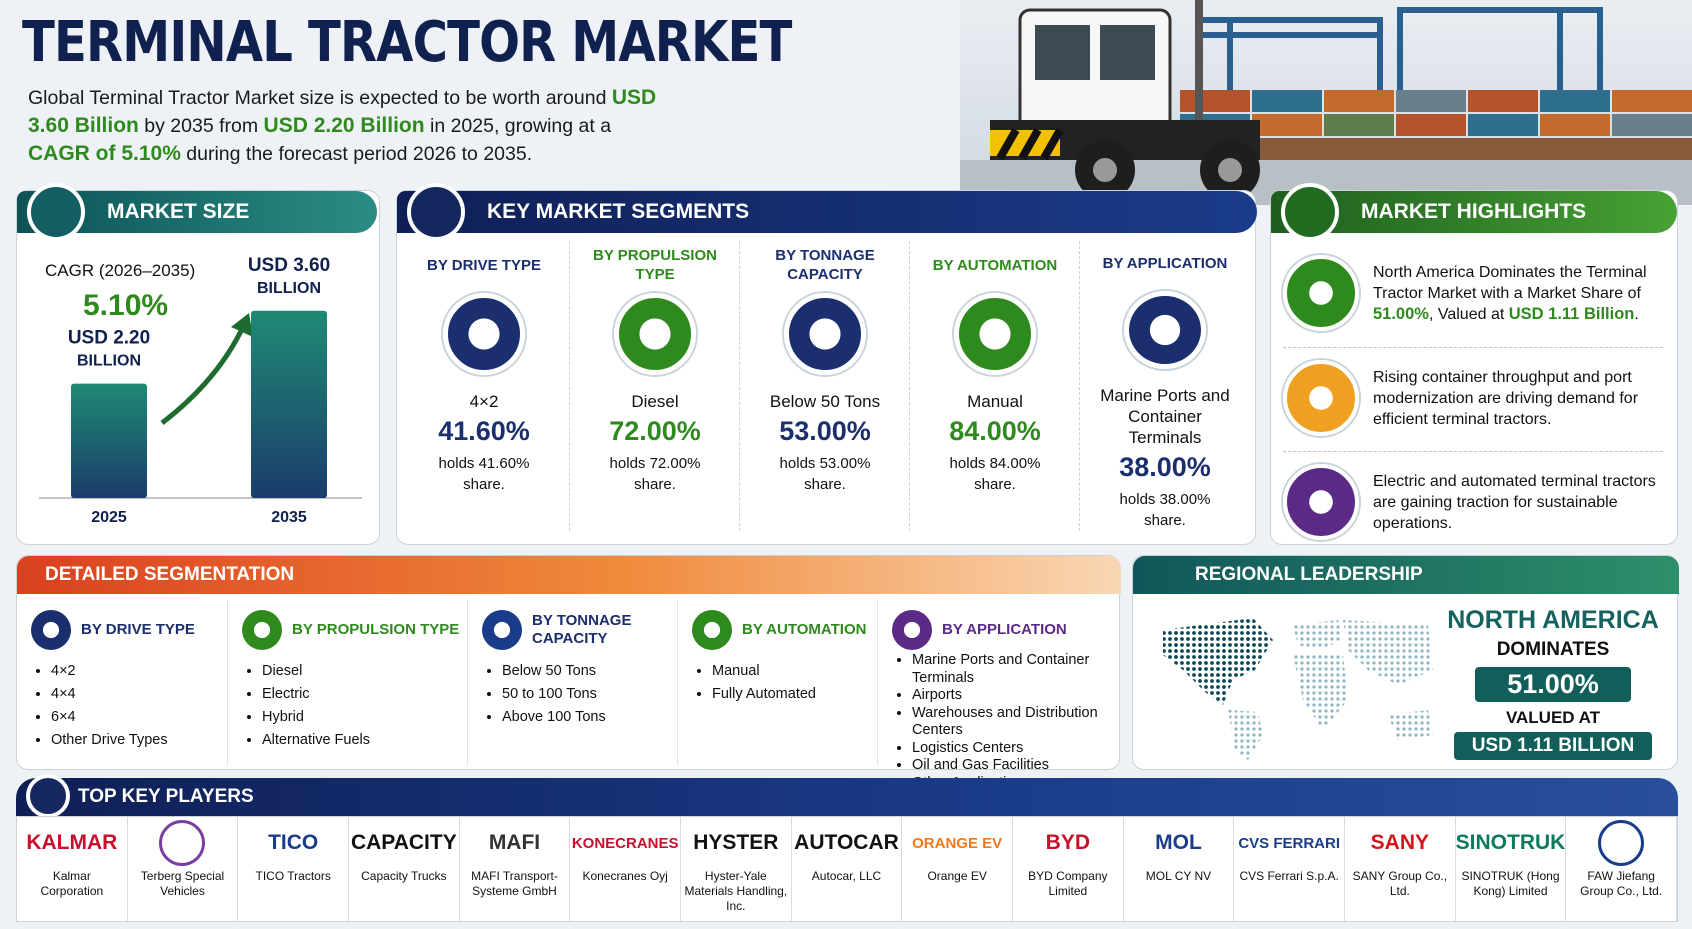  Describe the element at coordinates (655, 474) in the screenshot. I see `segment-note: holds 72.00% share.` at that location.